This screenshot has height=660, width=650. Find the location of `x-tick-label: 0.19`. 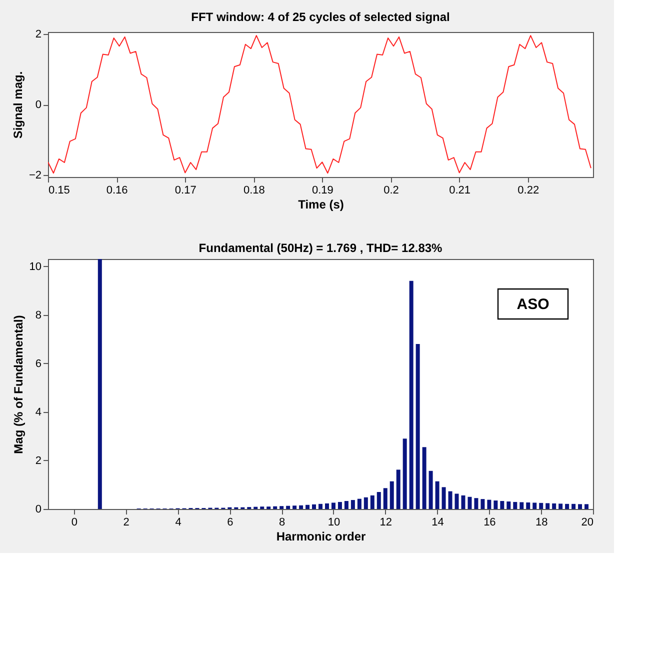

x-tick-label: 0.19 is located at coordinates (323, 190).